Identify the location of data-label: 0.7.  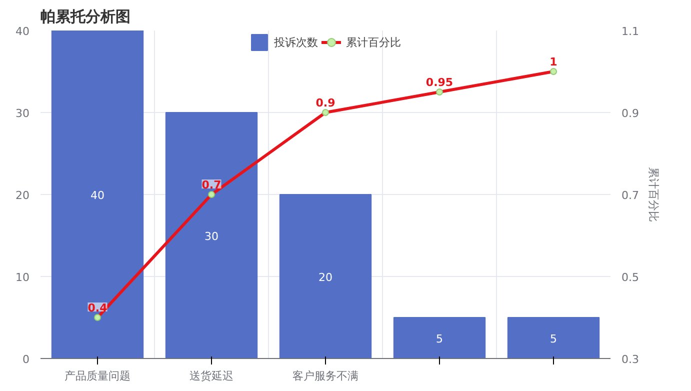
(212, 185).